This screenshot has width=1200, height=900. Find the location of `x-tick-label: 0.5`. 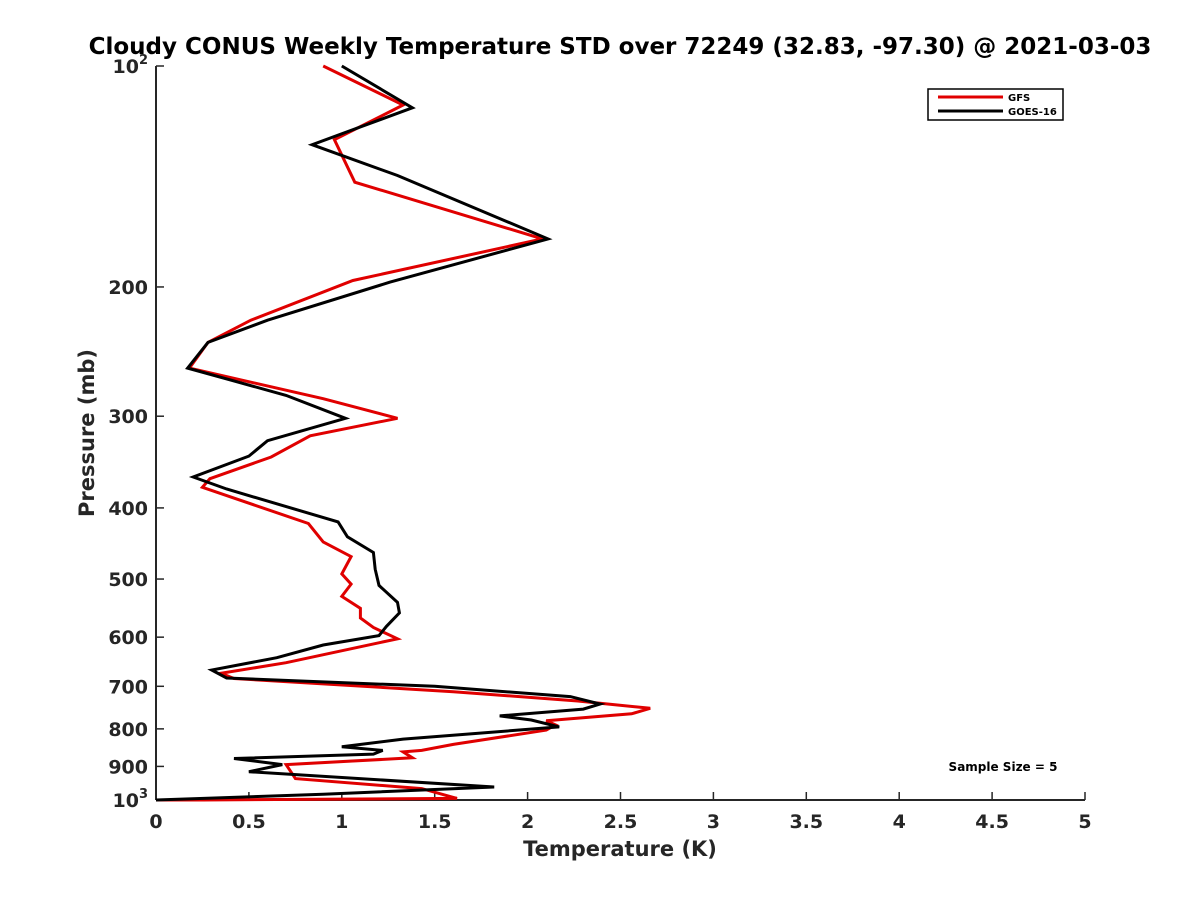

x-tick-label: 0.5 is located at coordinates (249, 822).